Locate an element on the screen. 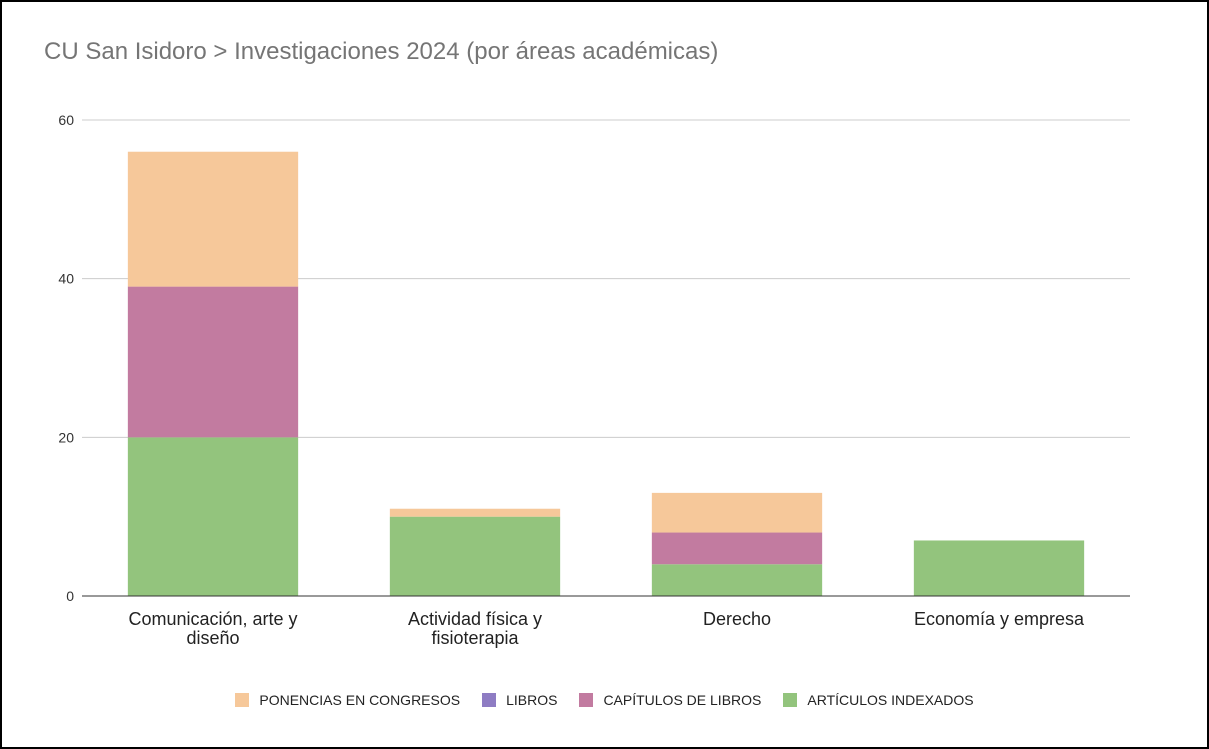 This screenshot has width=1209, height=749. legend-item: PONENCIAS EN CONGRESOS is located at coordinates (347, 700).